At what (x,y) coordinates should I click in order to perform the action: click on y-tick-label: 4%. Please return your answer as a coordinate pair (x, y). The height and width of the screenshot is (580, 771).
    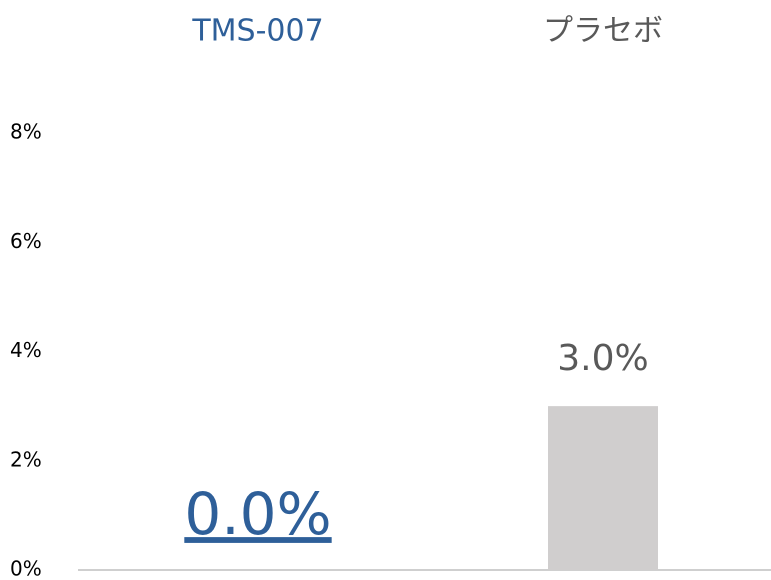
    Looking at the image, I should click on (26, 350).